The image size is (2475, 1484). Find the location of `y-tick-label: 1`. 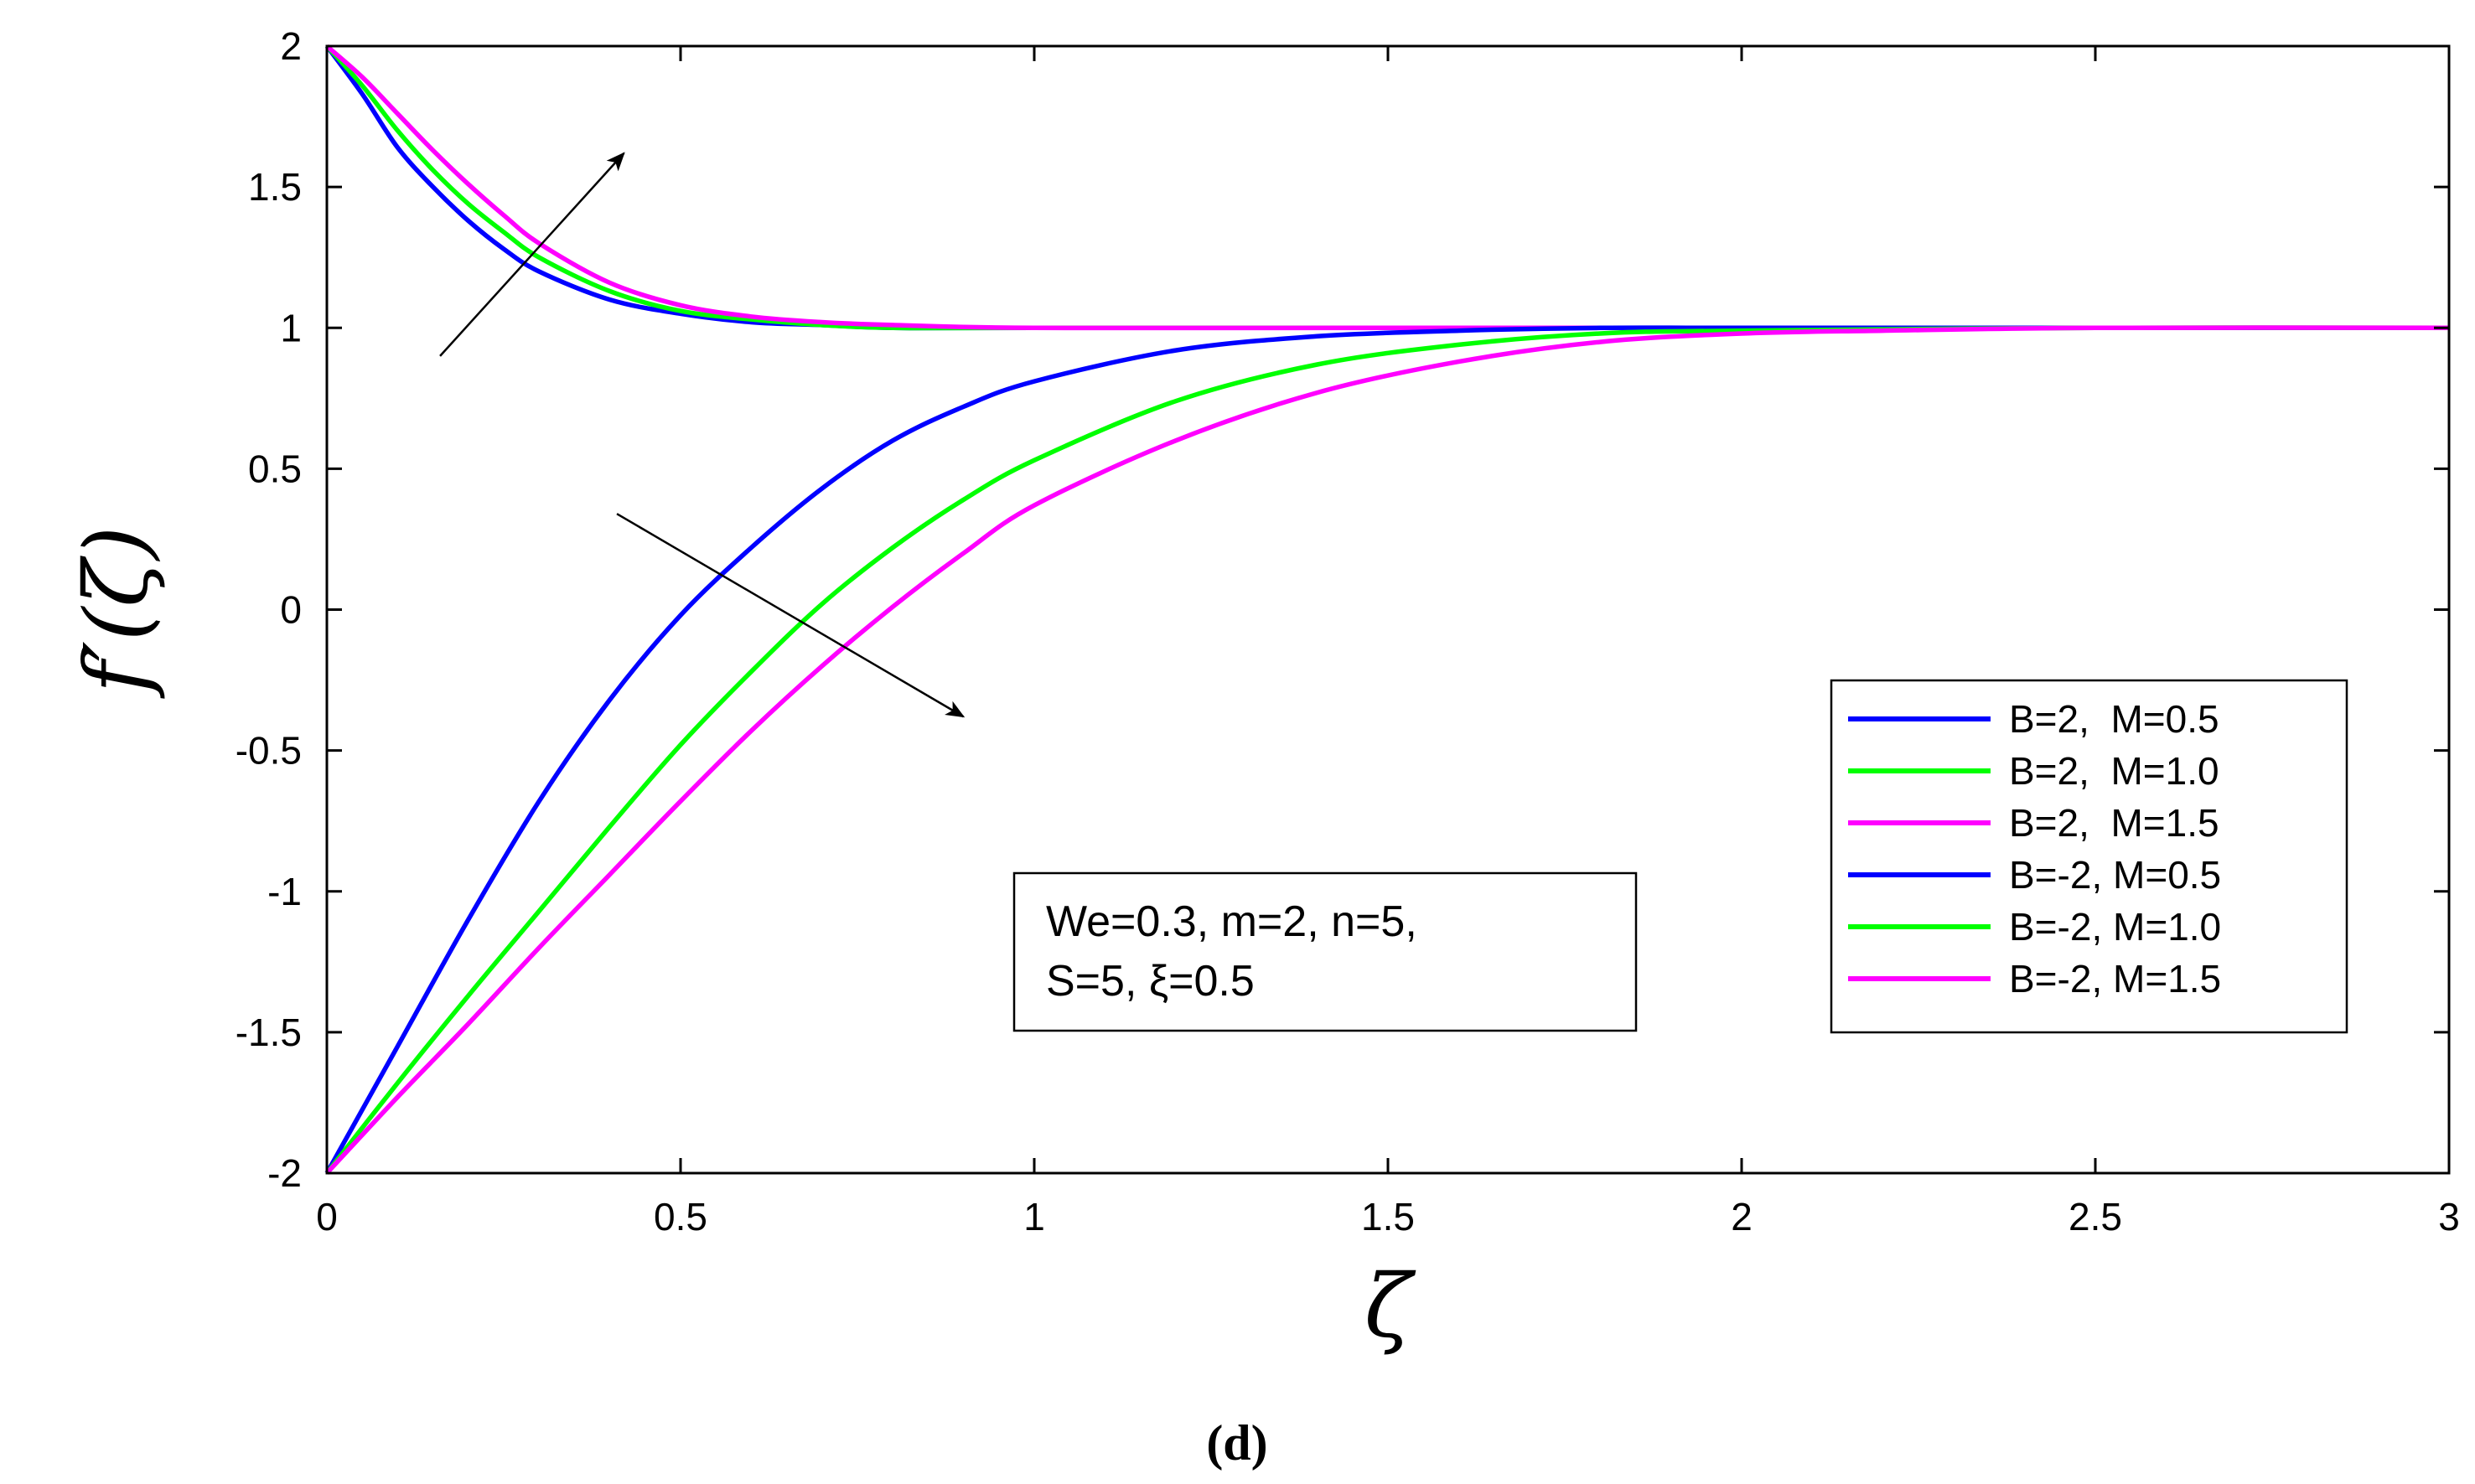

y-tick-label: 1 is located at coordinates (291, 327).